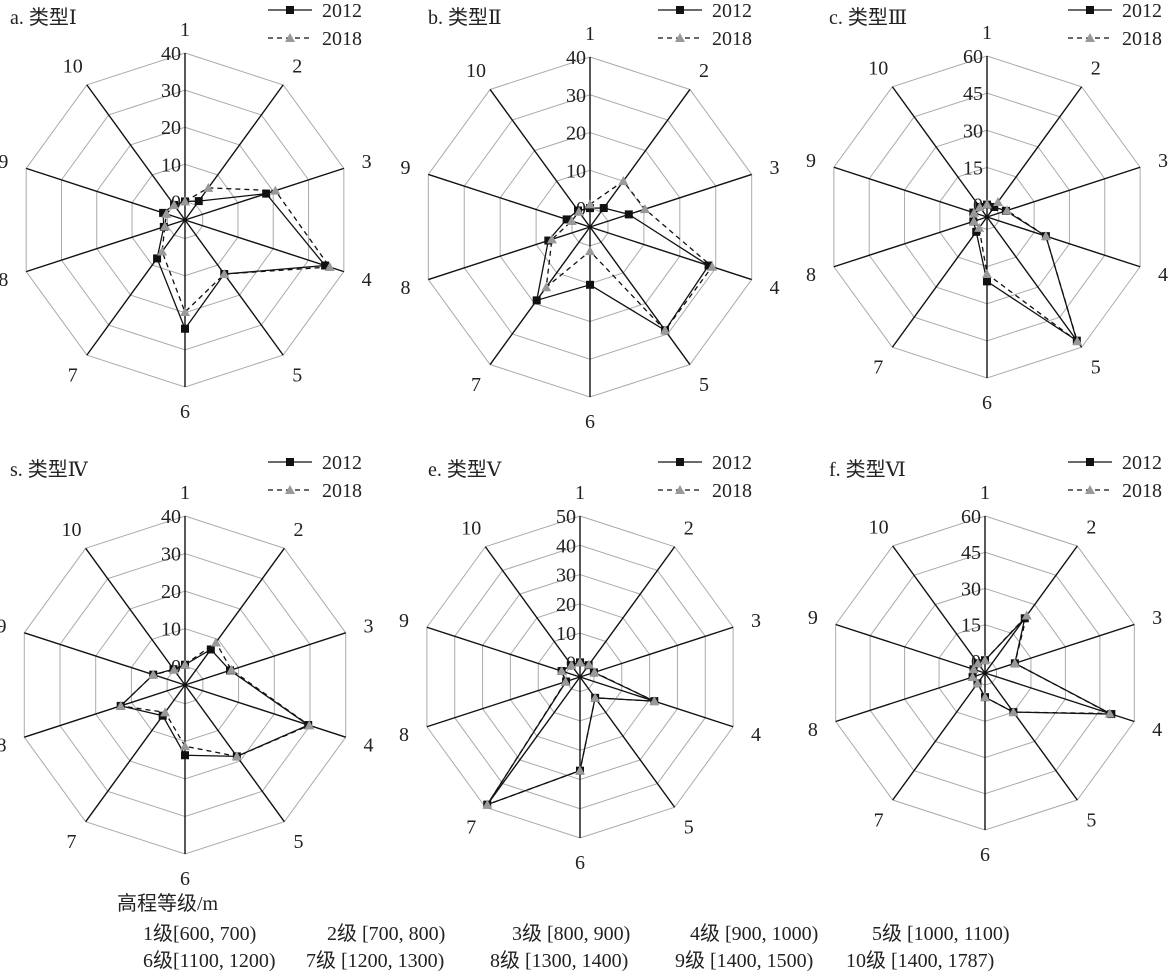 The image size is (1170, 972). What do you see at coordinates (744, 960) in the screenshot?
I see `elevation-level-label: 9级 [1400, 1500)` at bounding box center [744, 960].